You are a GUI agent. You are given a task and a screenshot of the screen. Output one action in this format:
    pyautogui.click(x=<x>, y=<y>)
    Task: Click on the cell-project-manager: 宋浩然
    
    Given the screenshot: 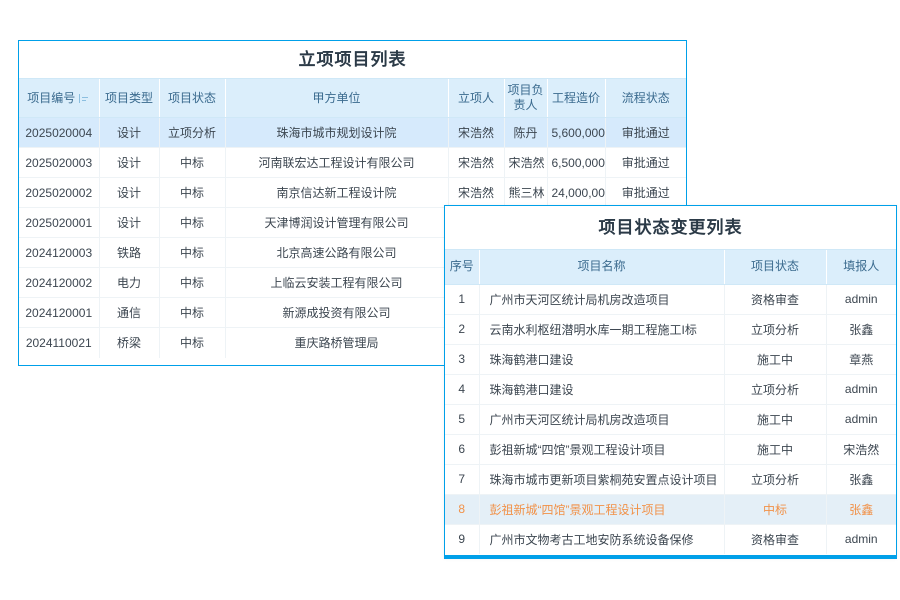 What is the action you would take?
    pyautogui.click(x=526, y=162)
    